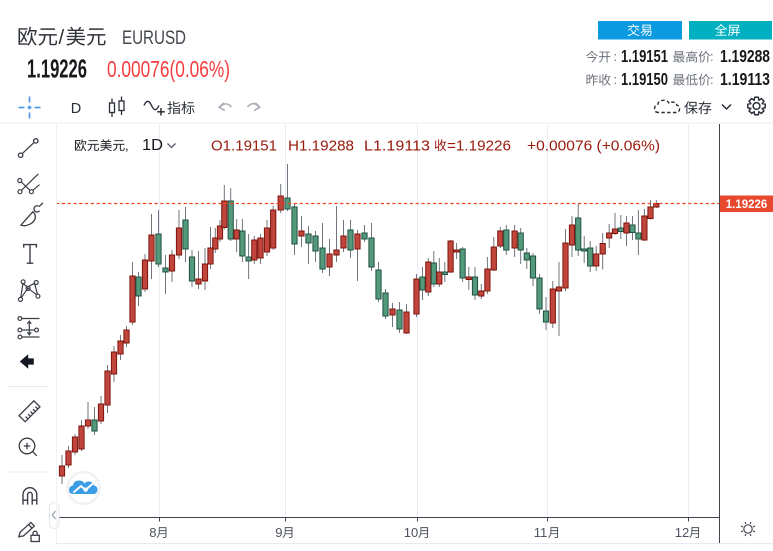 Image resolution: width=773 pixels, height=551 pixels. I want to click on svg-text: EURUSD, so click(154, 38).